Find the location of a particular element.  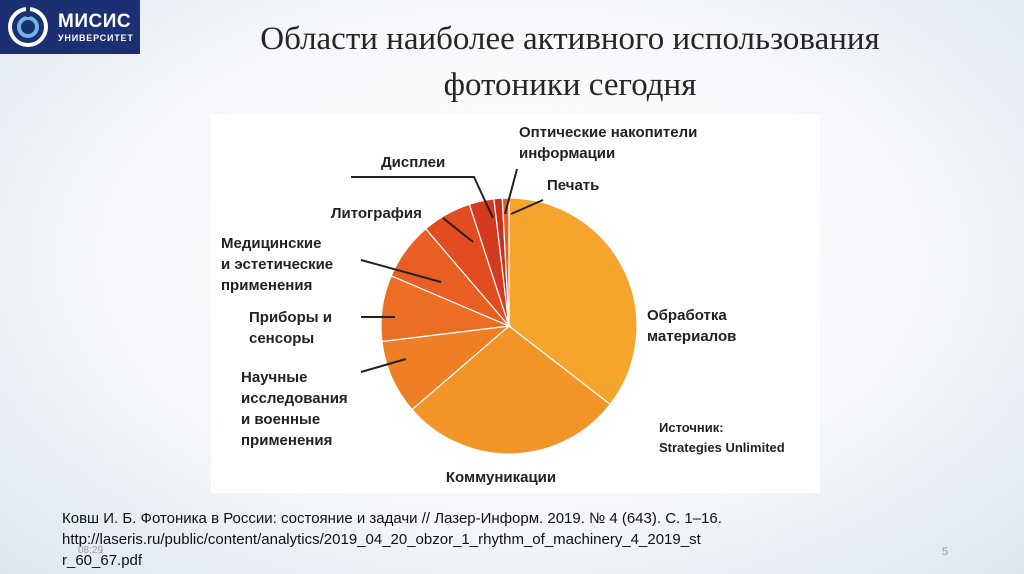

chart-source: Источник: Strategies Unlimited is located at coordinates (722, 437).